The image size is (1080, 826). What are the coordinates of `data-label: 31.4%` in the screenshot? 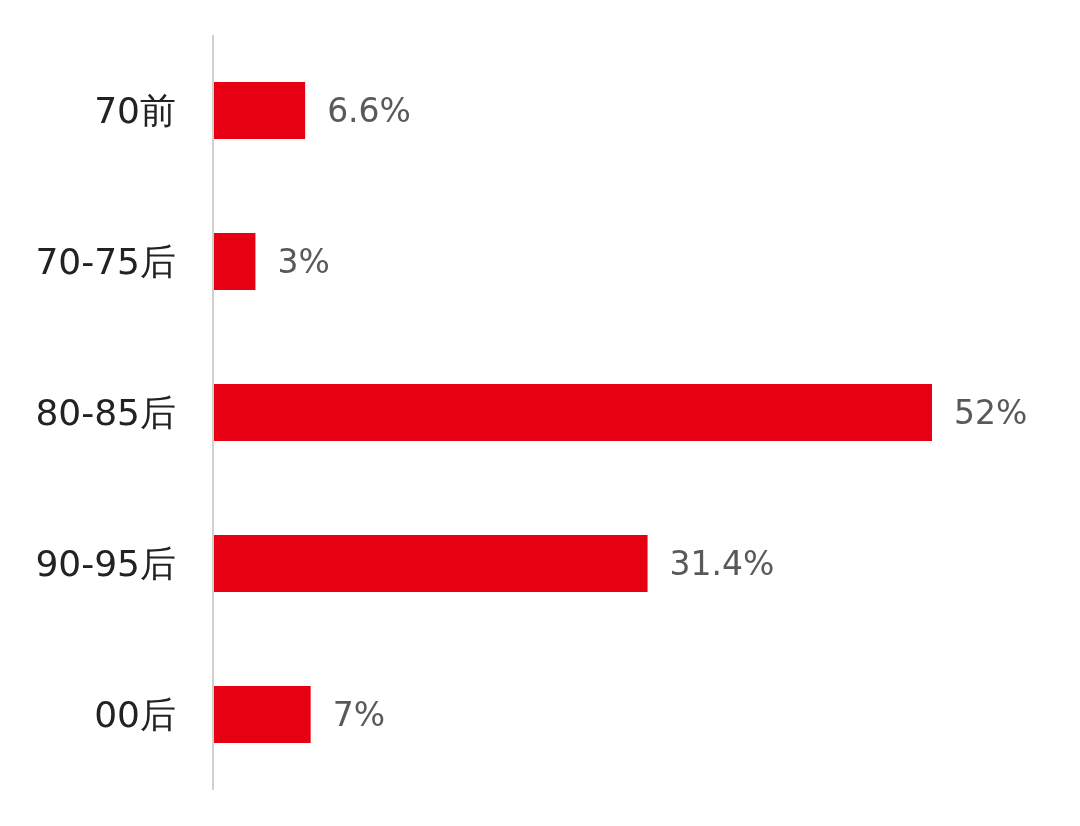 It's located at (722, 563).